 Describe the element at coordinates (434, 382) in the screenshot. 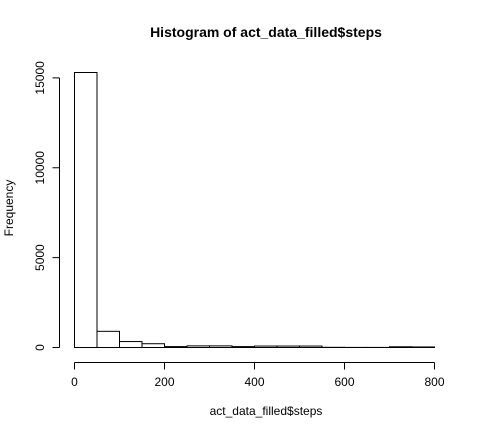

I see `x-tick-label: 800` at that location.